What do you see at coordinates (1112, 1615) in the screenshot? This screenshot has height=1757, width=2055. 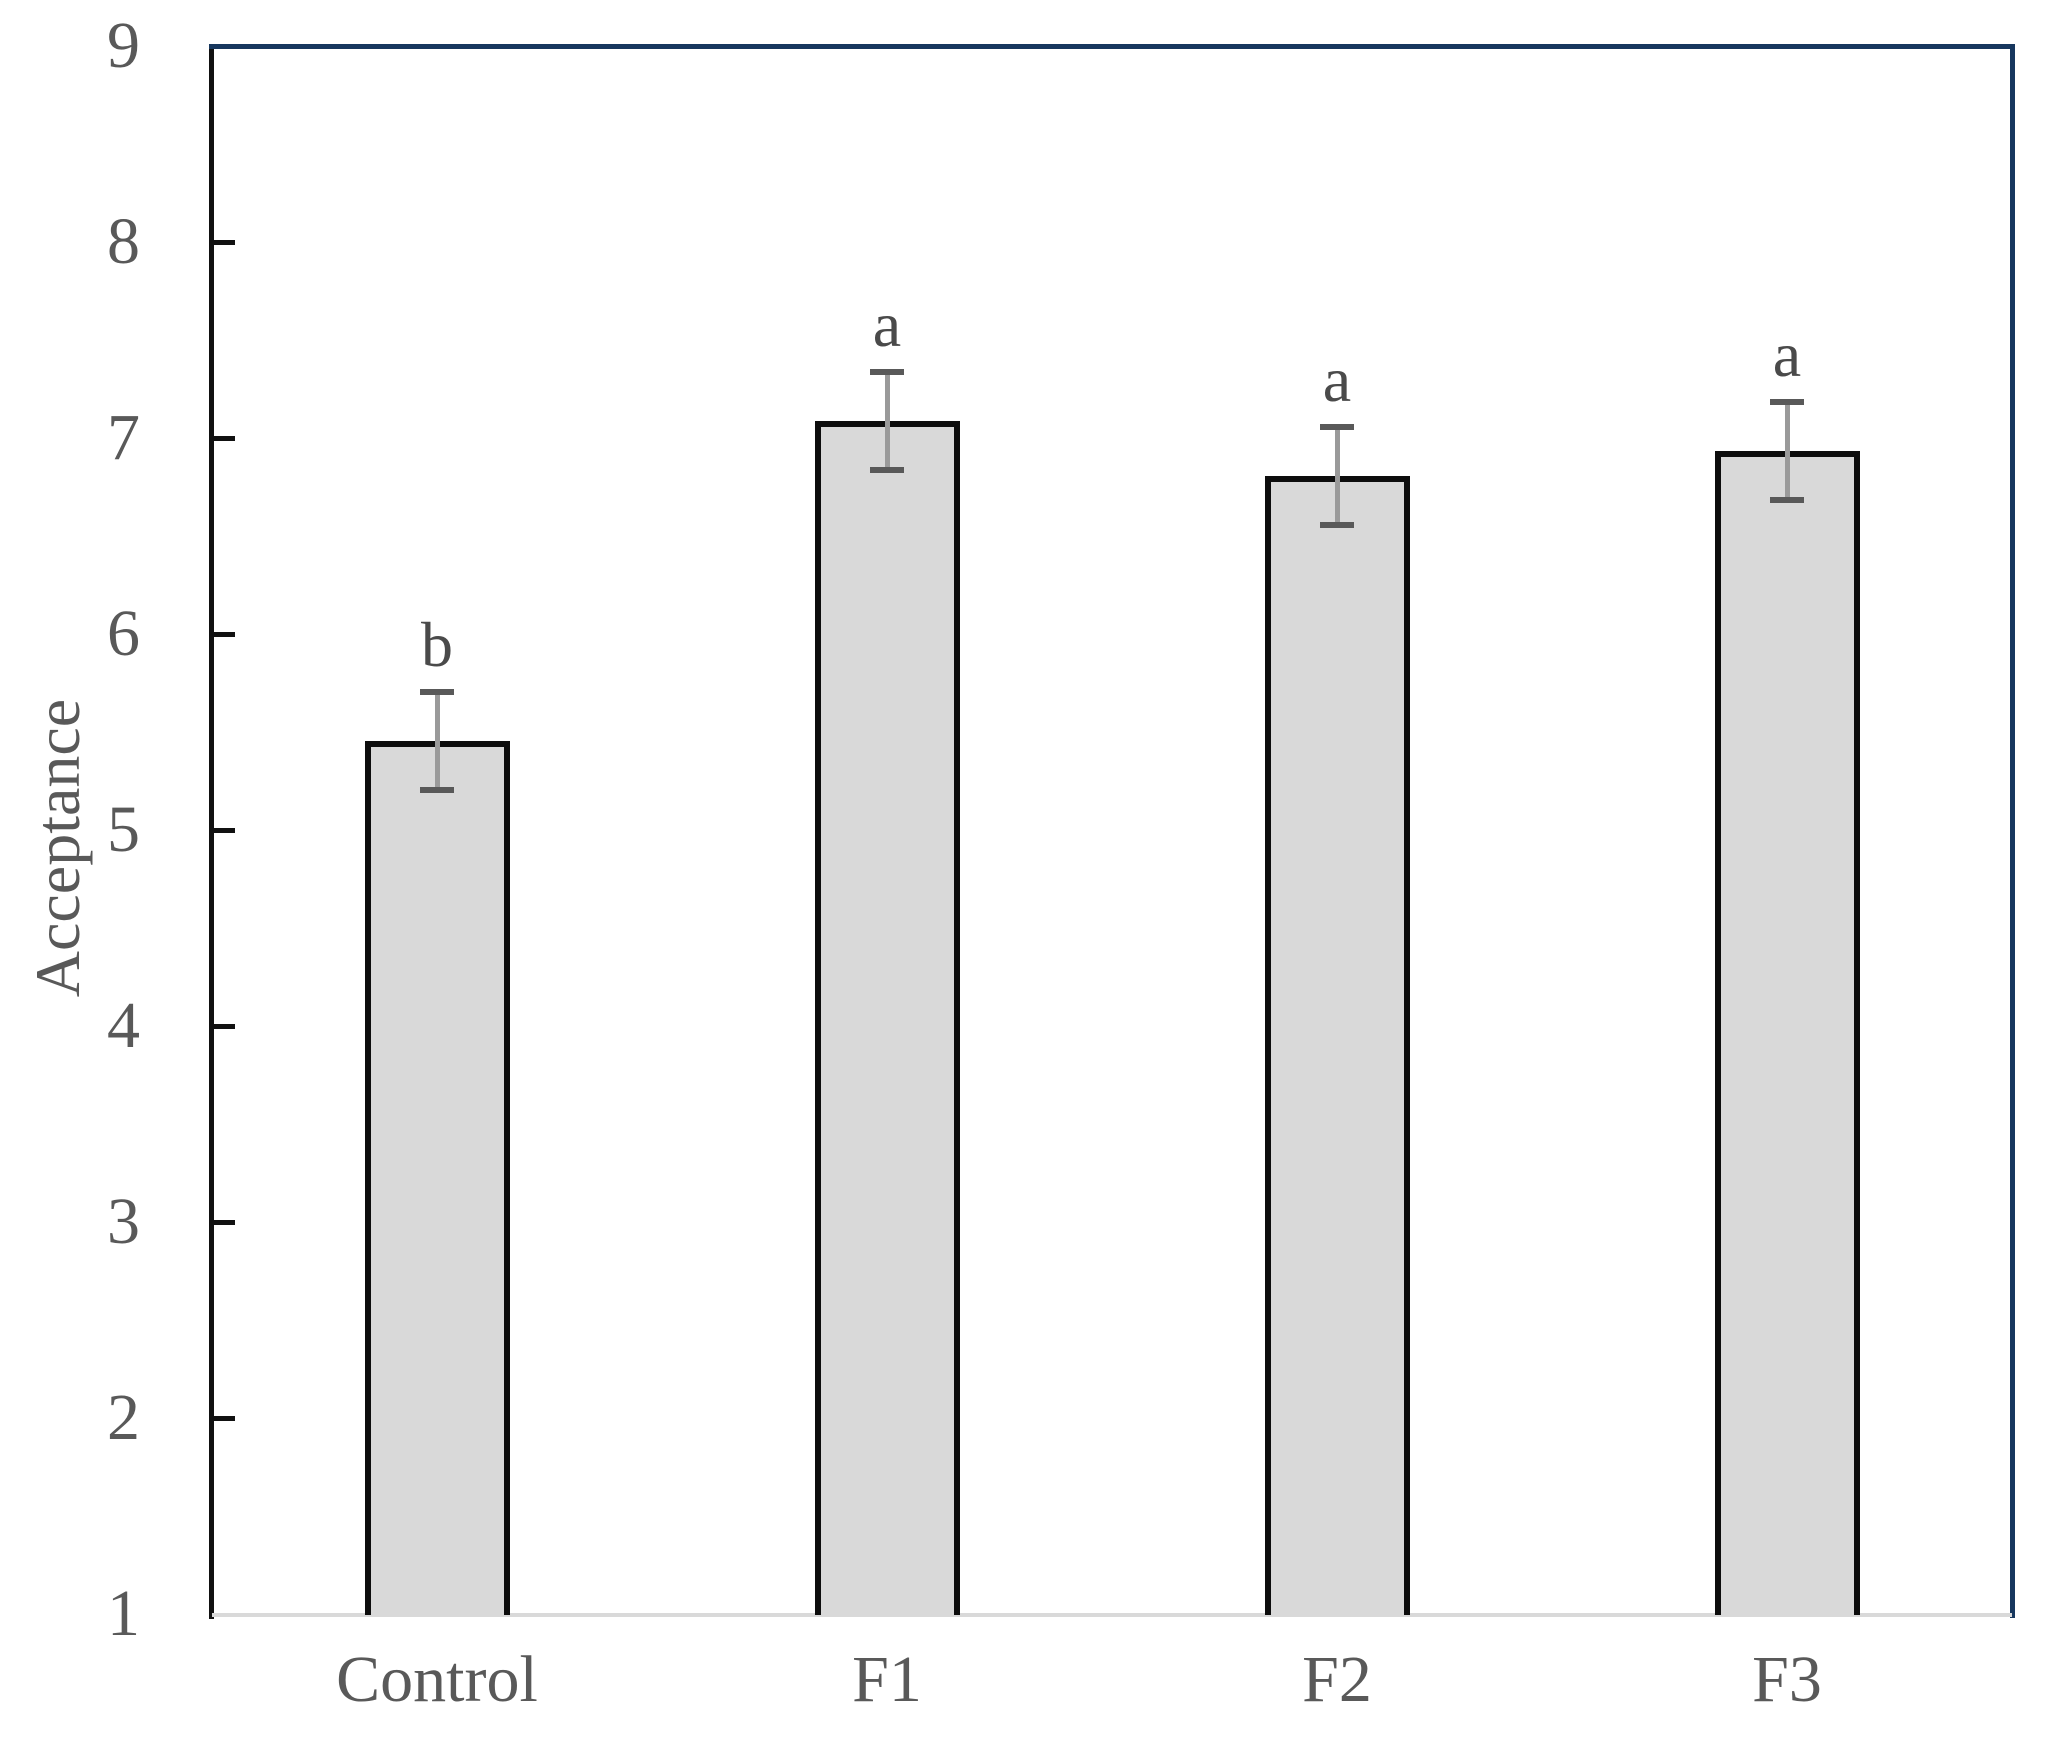 I see `x-baseline` at bounding box center [1112, 1615].